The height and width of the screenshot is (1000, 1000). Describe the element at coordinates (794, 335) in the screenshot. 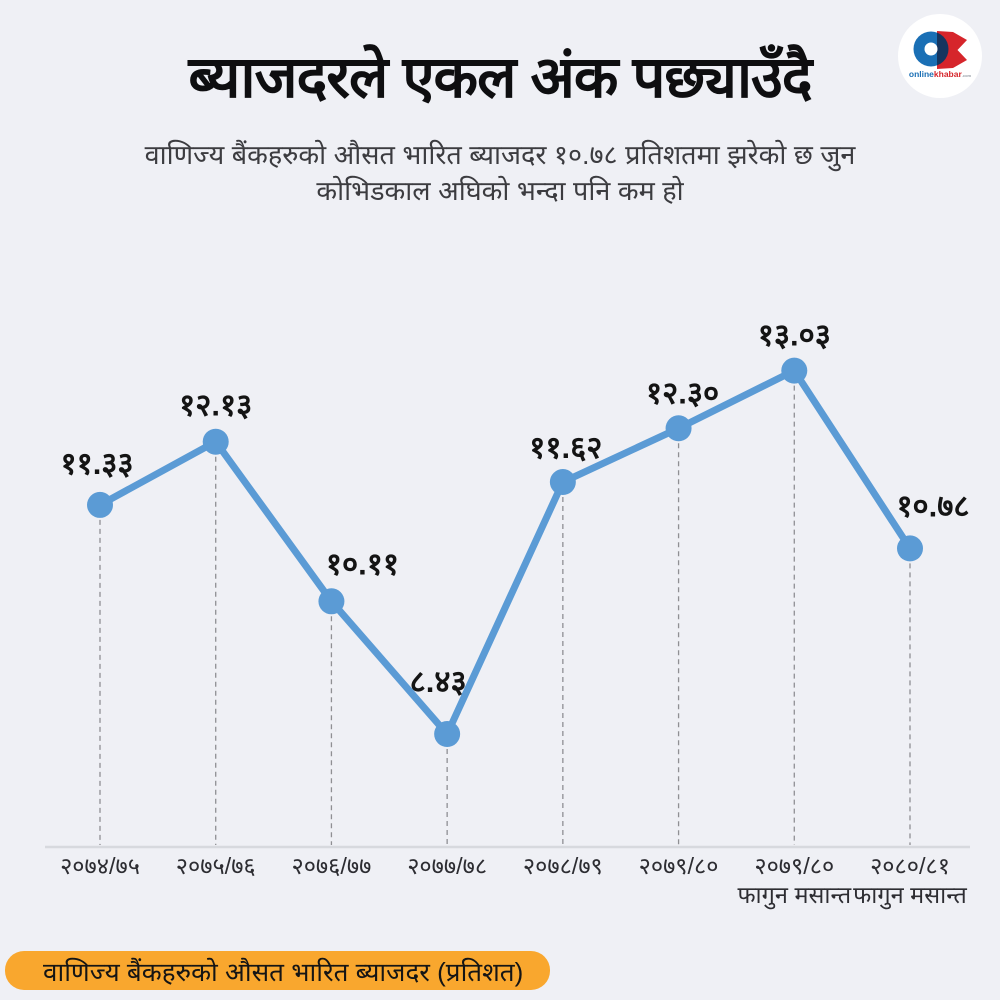

I see `value-label: १३.०३` at that location.